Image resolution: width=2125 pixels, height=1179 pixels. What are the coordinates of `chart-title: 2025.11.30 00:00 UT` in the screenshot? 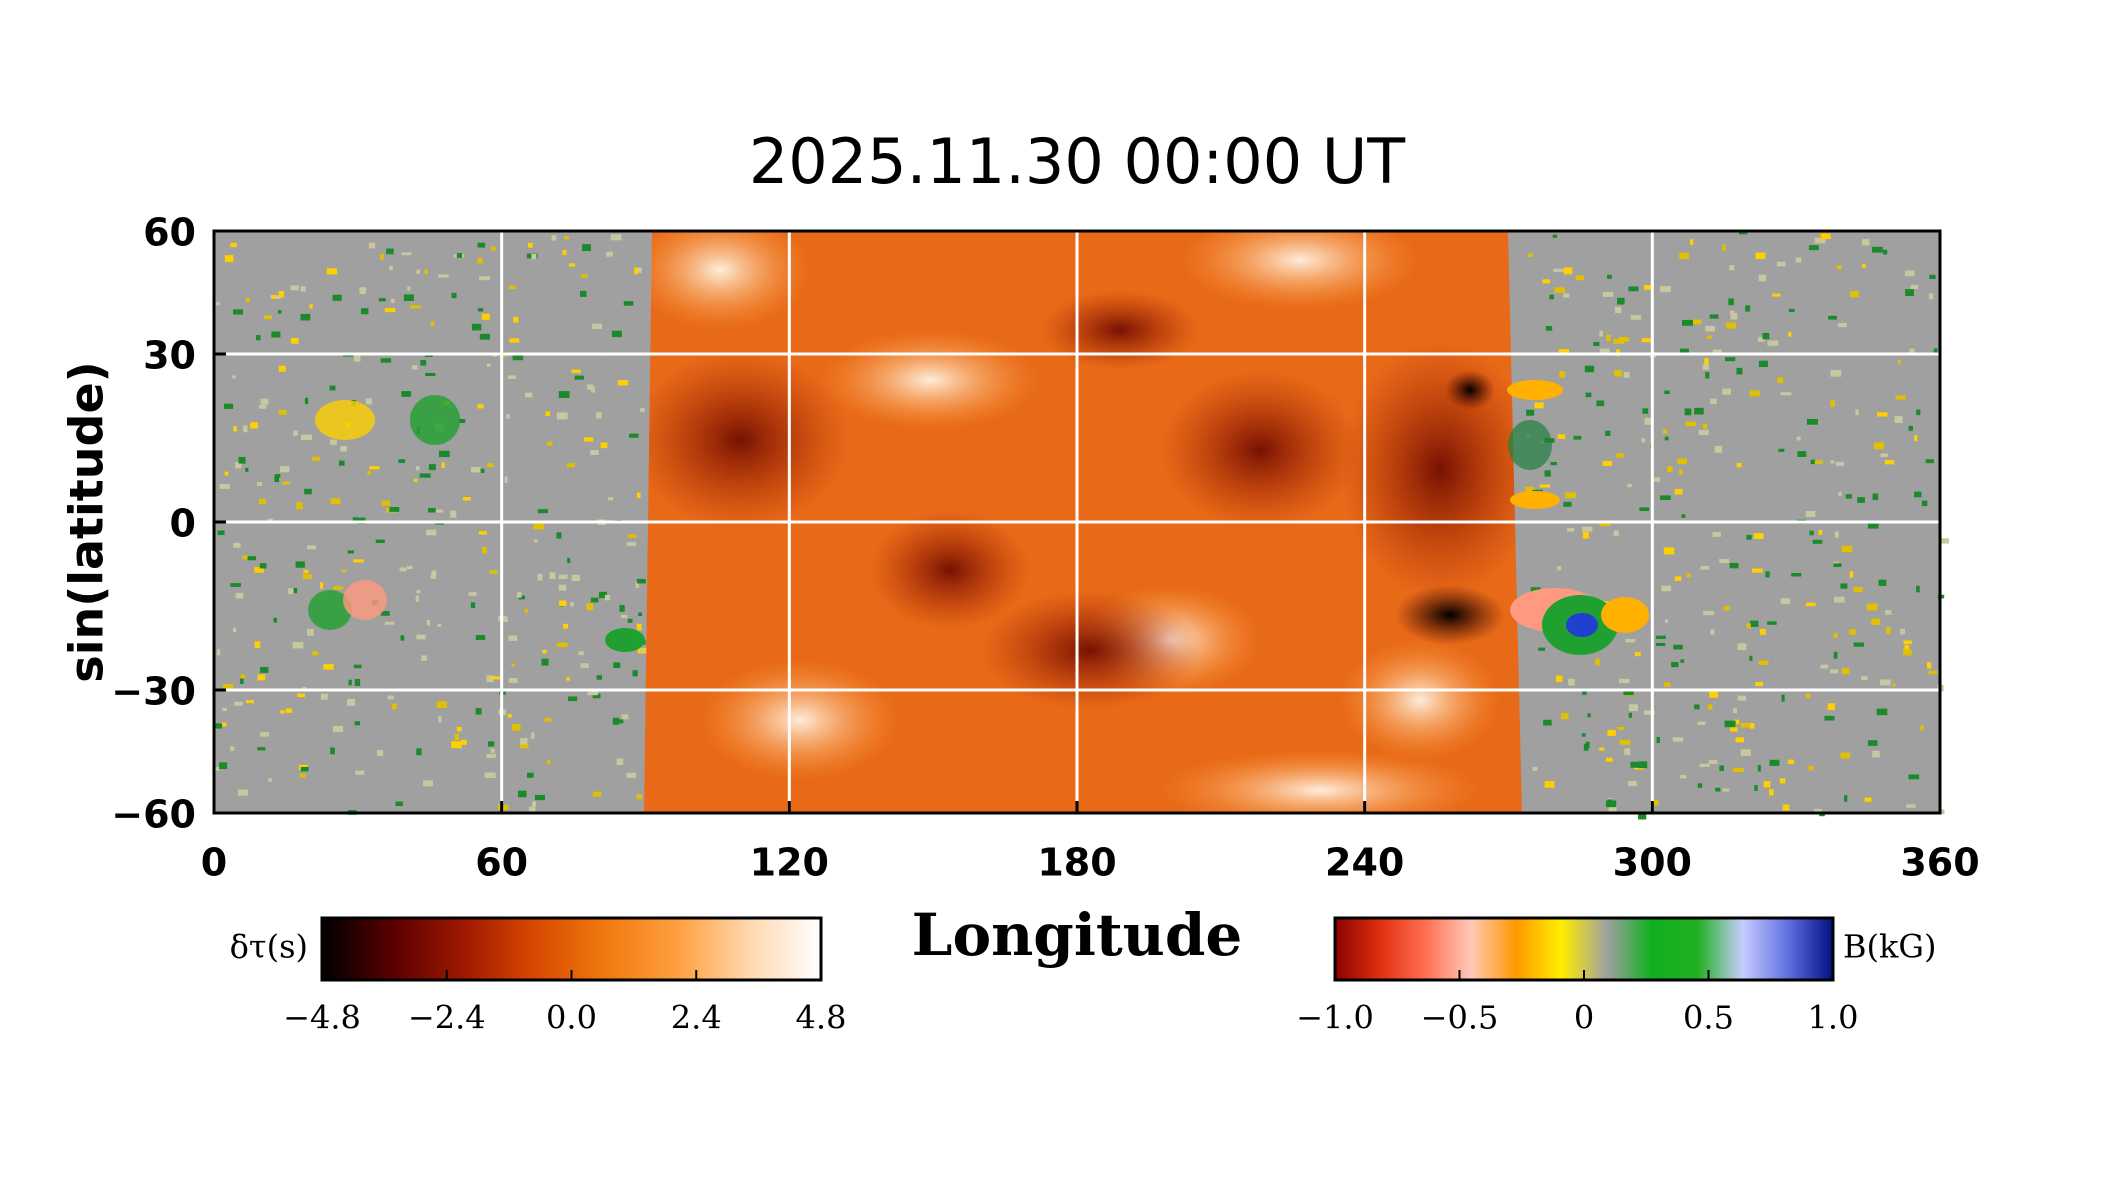 It's located at (1077, 161).